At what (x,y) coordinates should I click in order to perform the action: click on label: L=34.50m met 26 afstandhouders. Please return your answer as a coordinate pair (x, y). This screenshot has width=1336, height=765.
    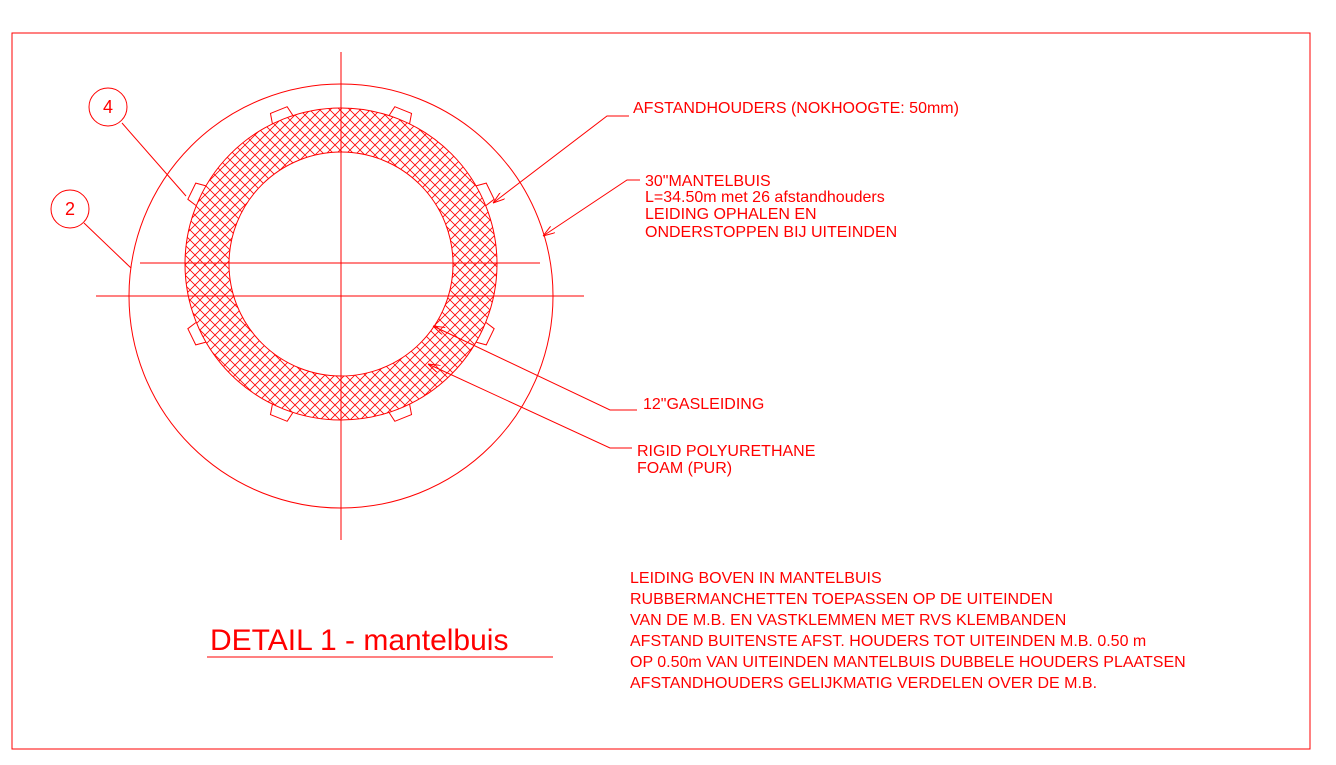
    Looking at the image, I should click on (765, 197).